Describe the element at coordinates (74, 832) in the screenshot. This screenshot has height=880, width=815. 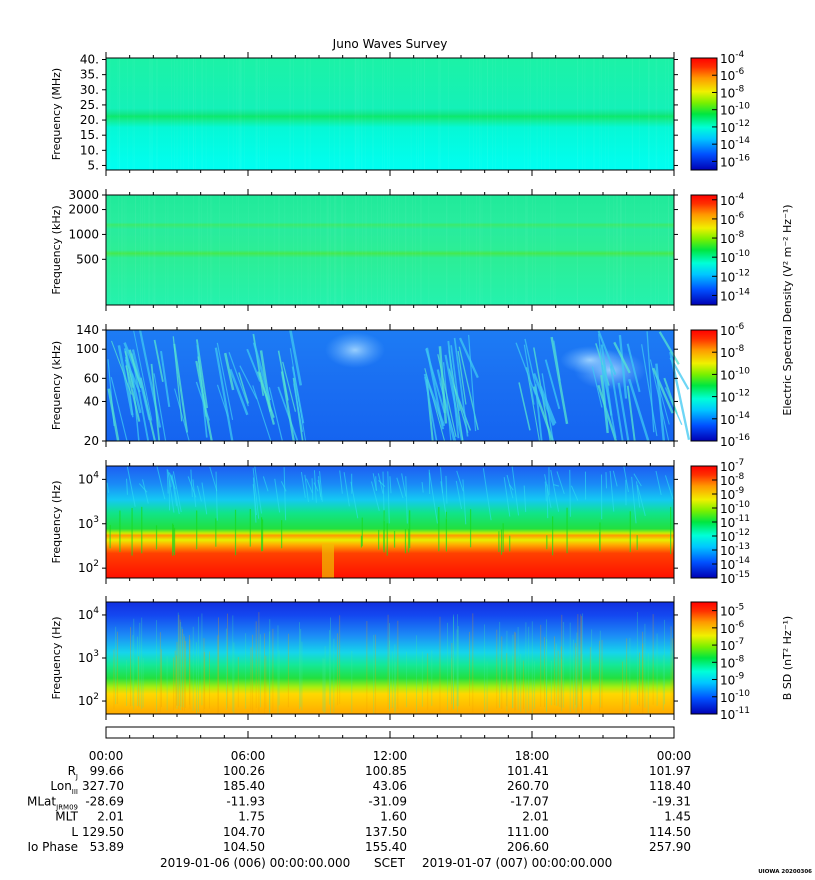
I see `ephemeris-label: L` at that location.